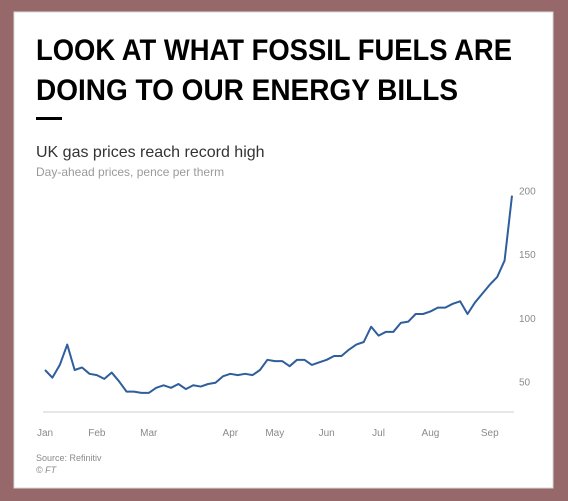  I want to click on y-tick-label: 50, so click(525, 382).